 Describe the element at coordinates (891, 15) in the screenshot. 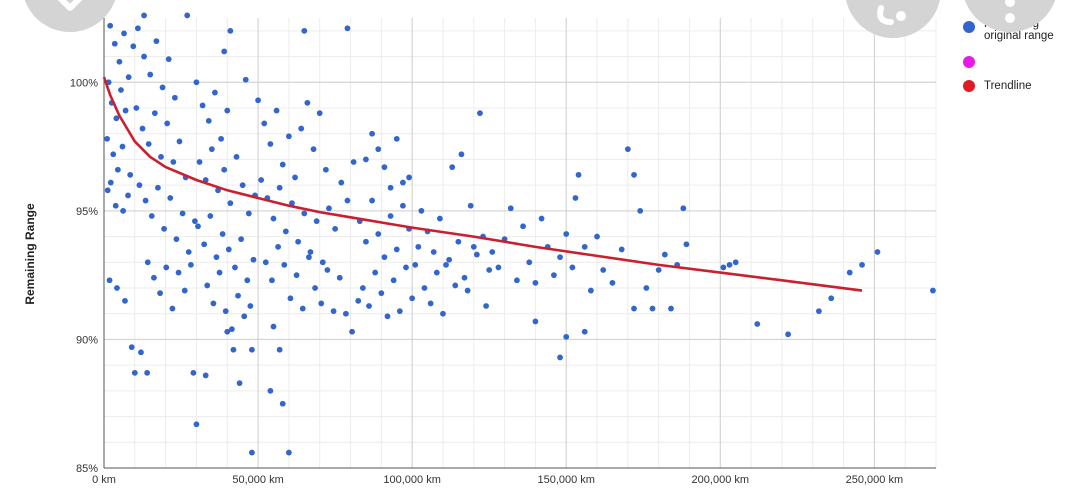

I see `lens-icon` at that location.